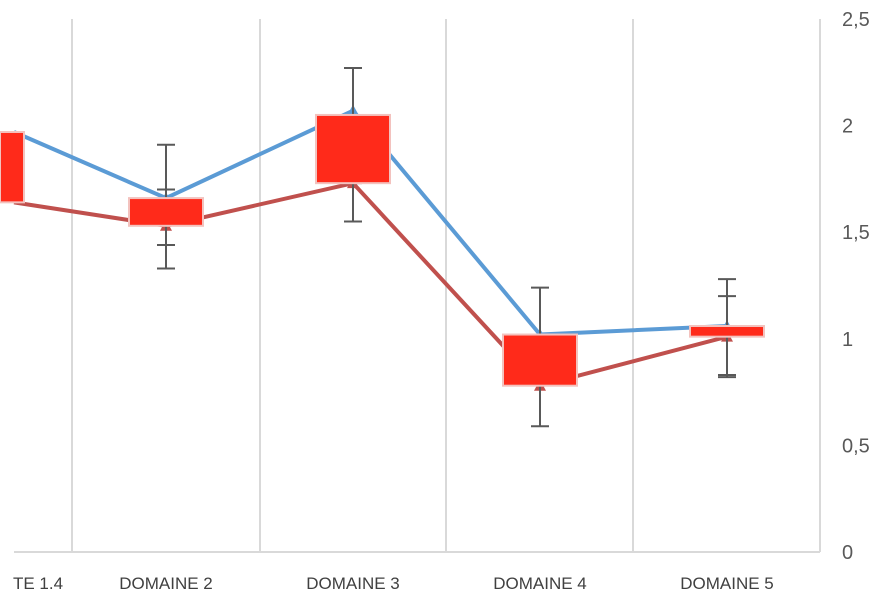 Image resolution: width=880 pixels, height=593 pixels. What do you see at coordinates (540, 583) in the screenshot?
I see `x-category-label: DOMAINE 4` at bounding box center [540, 583].